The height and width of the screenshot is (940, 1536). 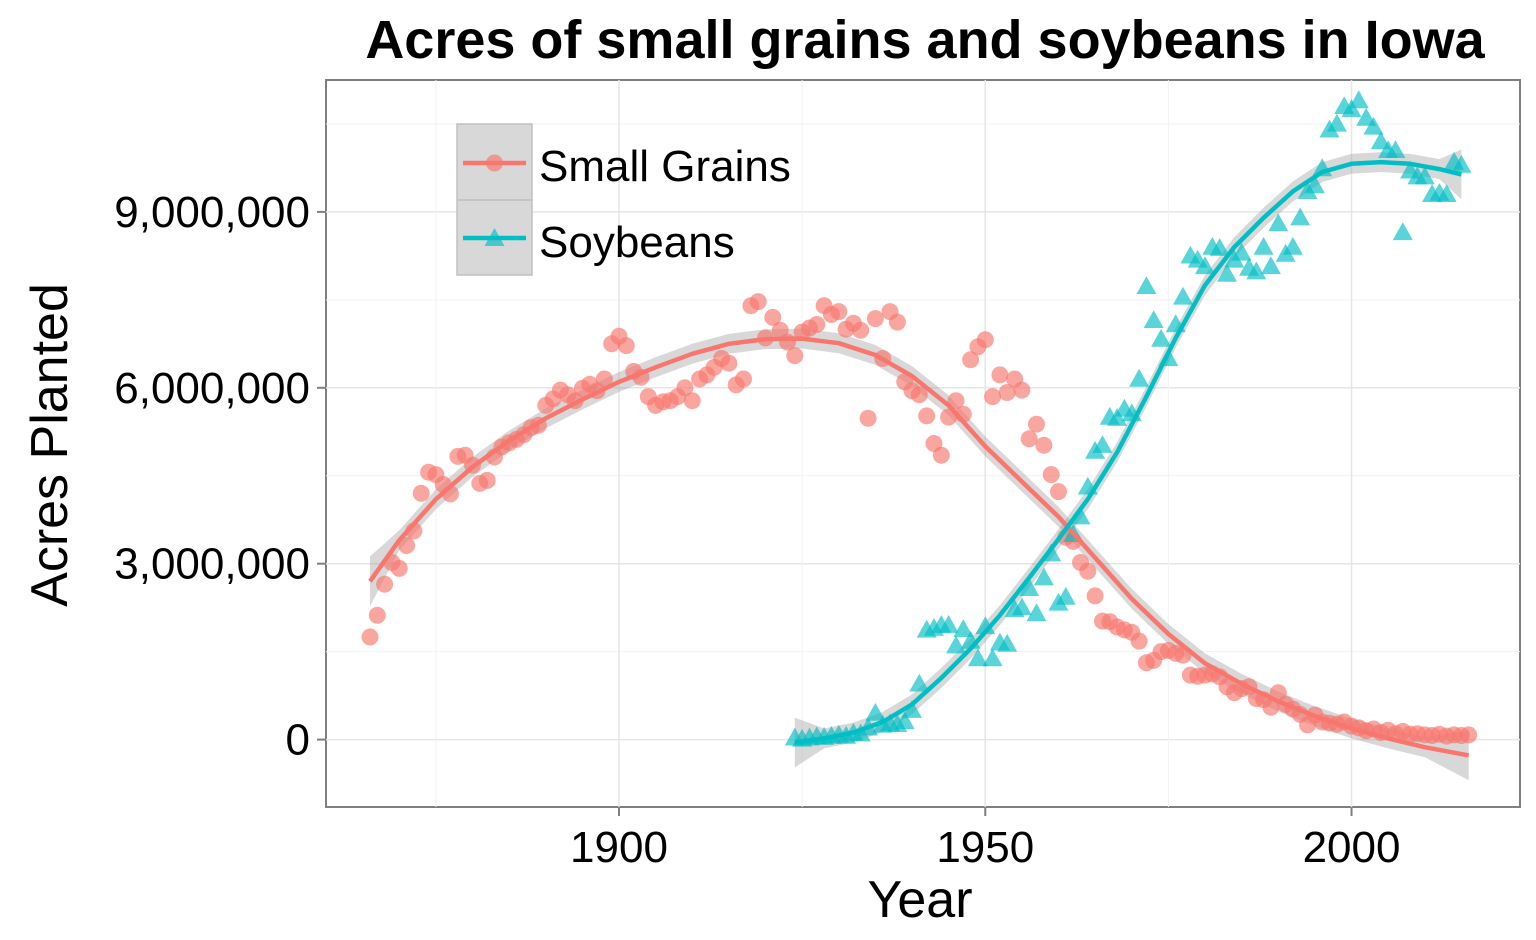 What do you see at coordinates (623, 199) in the screenshot?
I see `legend: Small Grains Soybeans` at bounding box center [623, 199].